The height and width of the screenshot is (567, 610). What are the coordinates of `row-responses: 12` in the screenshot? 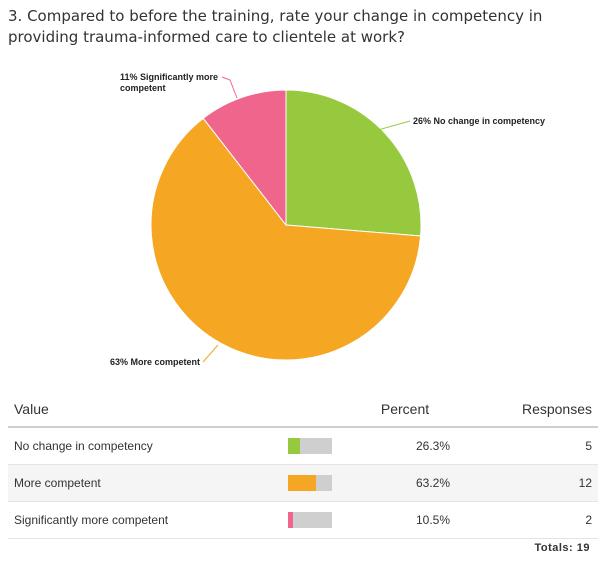 It's located at (527, 483).